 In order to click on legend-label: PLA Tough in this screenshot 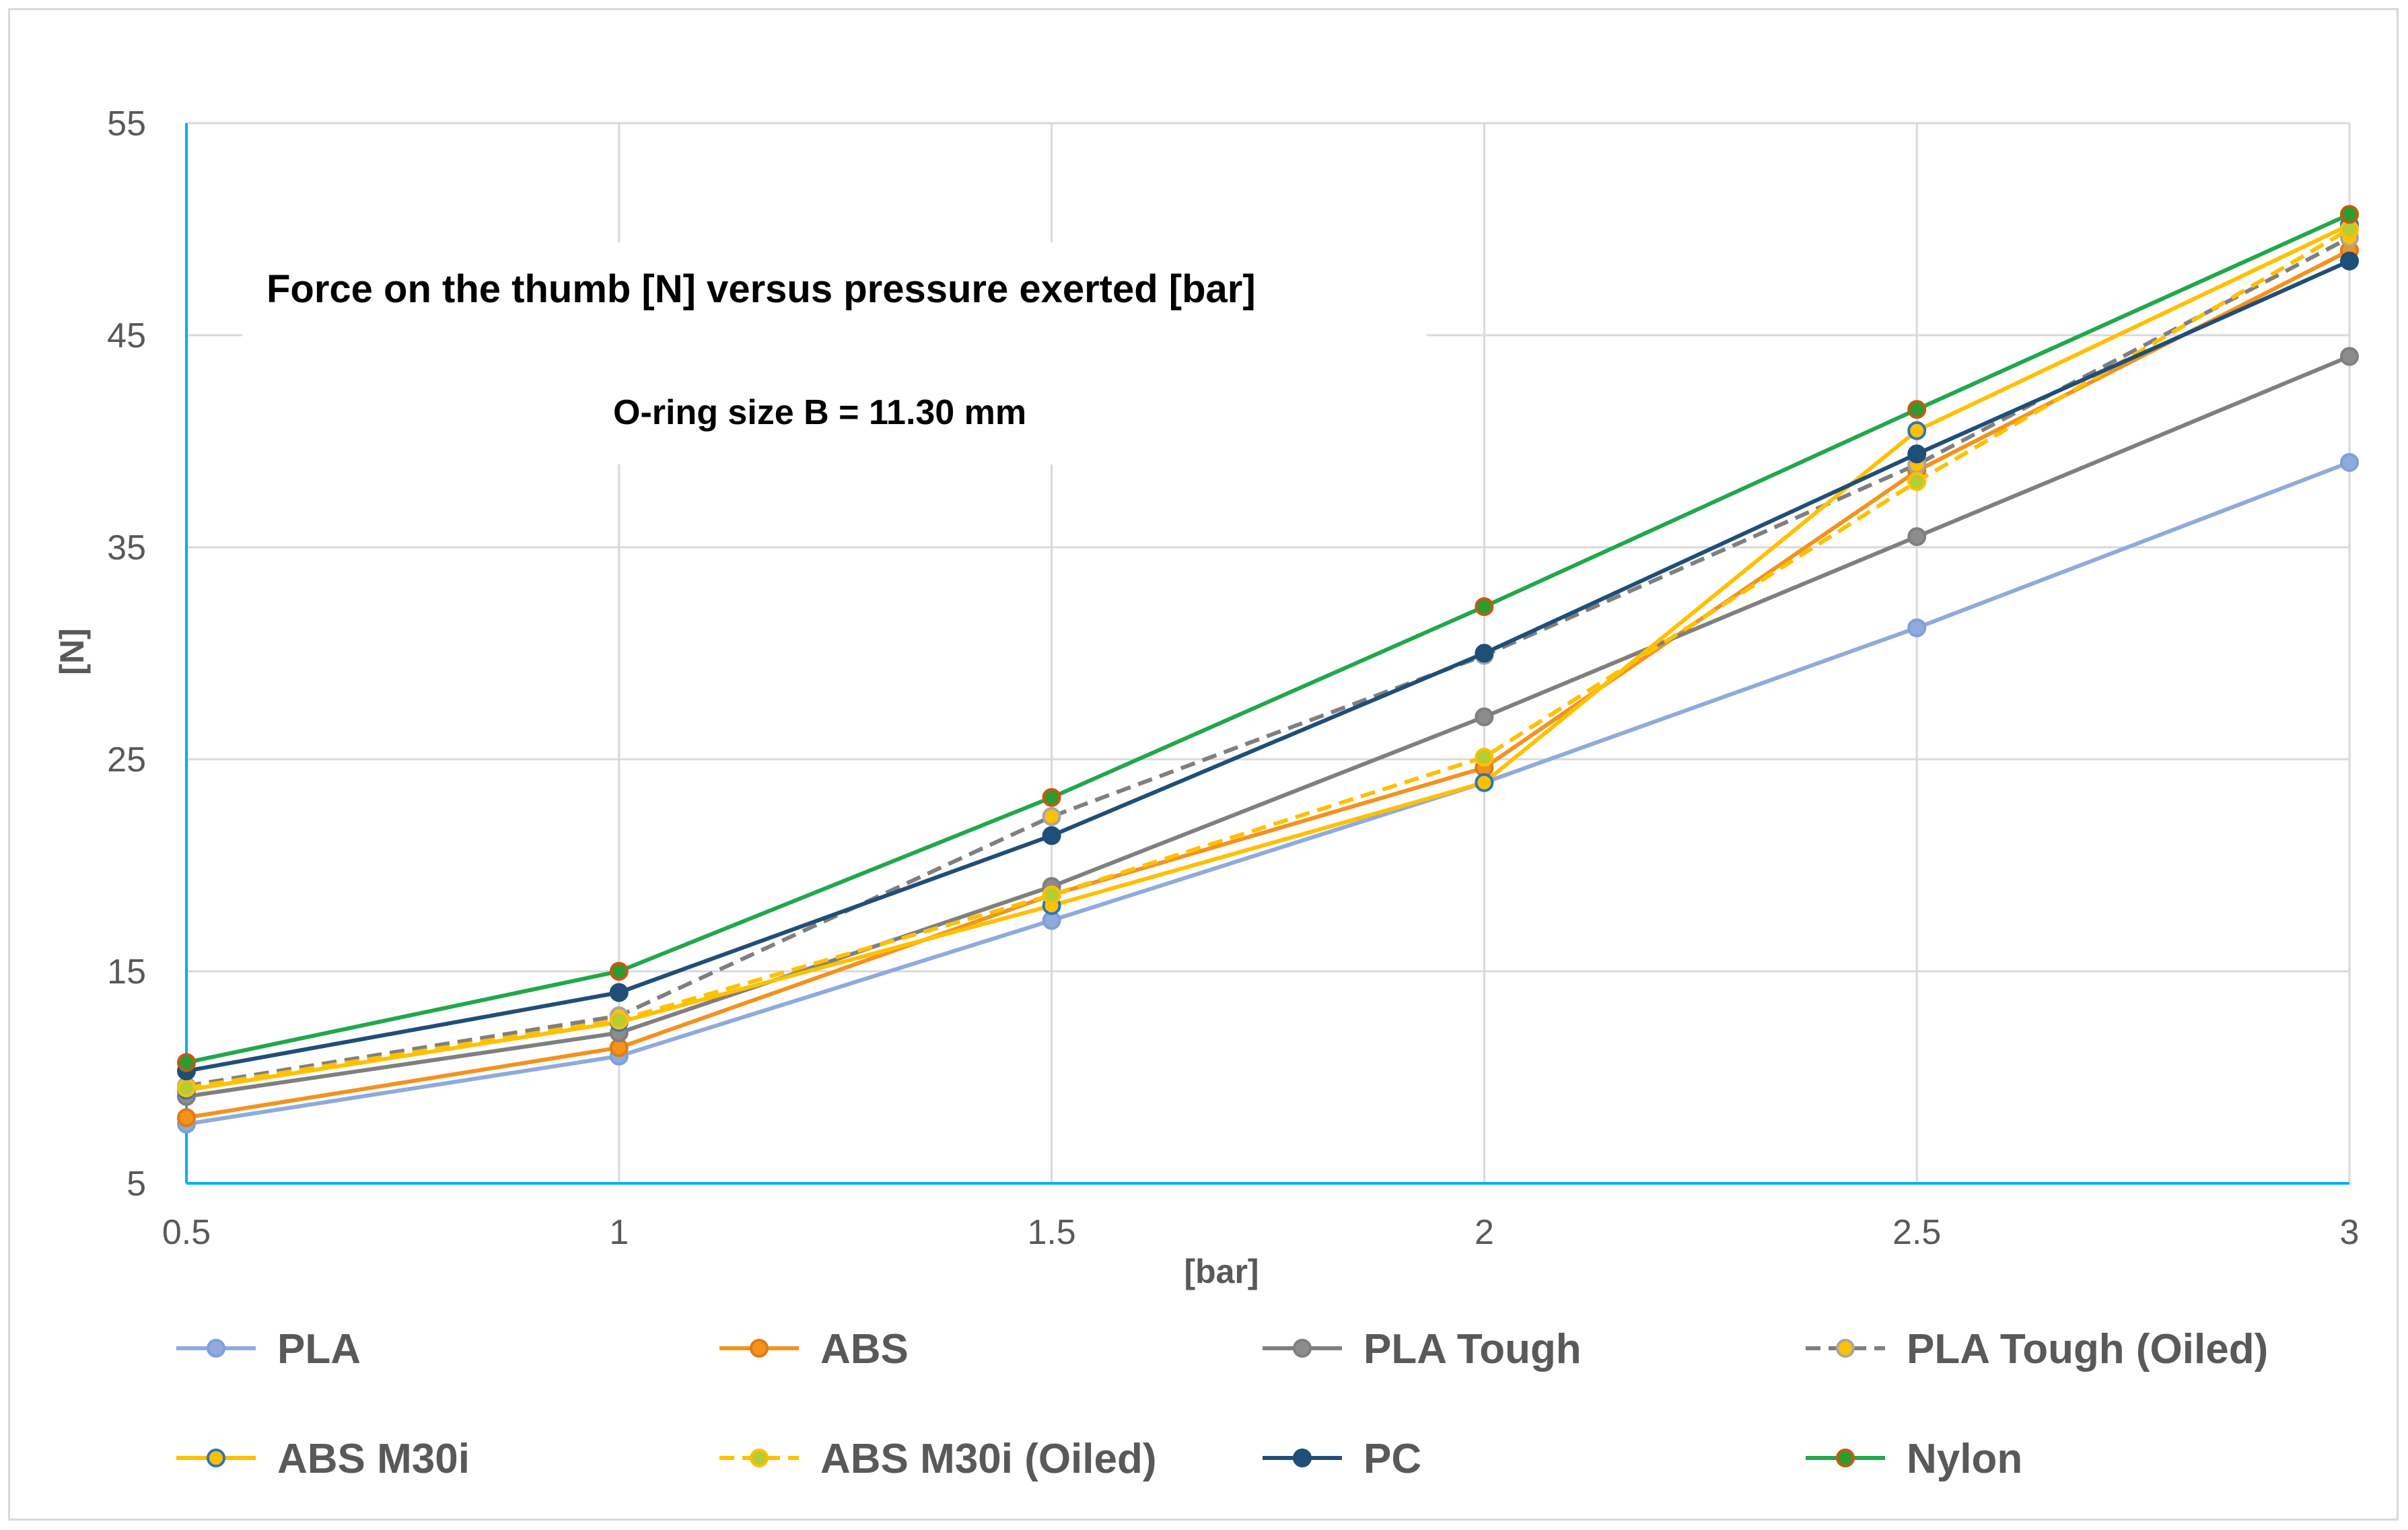, I will do `click(1473, 1349)`.